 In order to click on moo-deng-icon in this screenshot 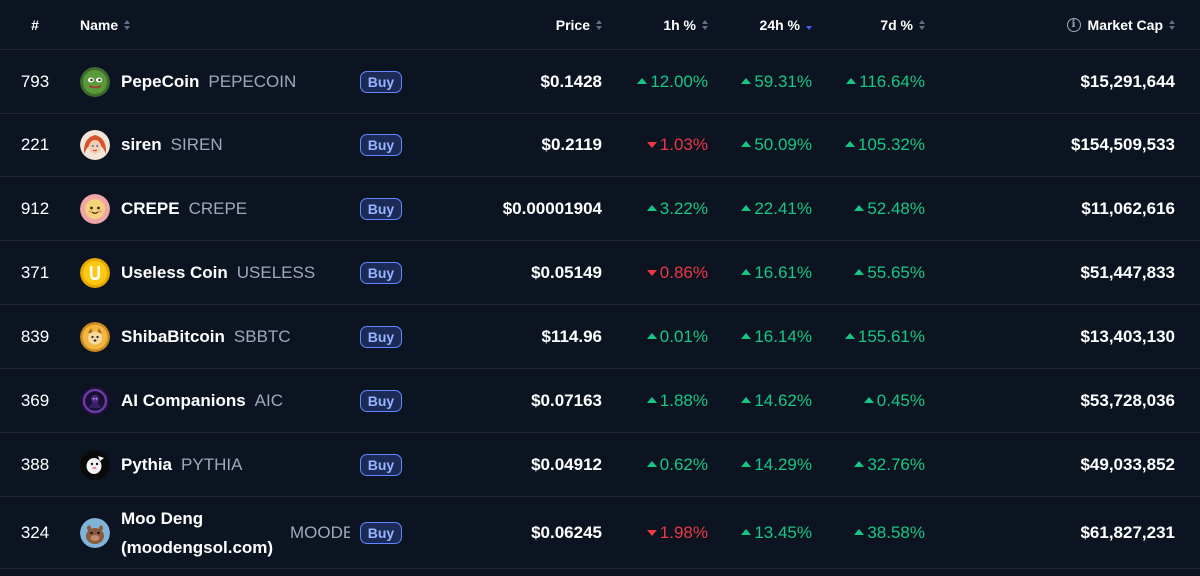, I will do `click(95, 532)`.